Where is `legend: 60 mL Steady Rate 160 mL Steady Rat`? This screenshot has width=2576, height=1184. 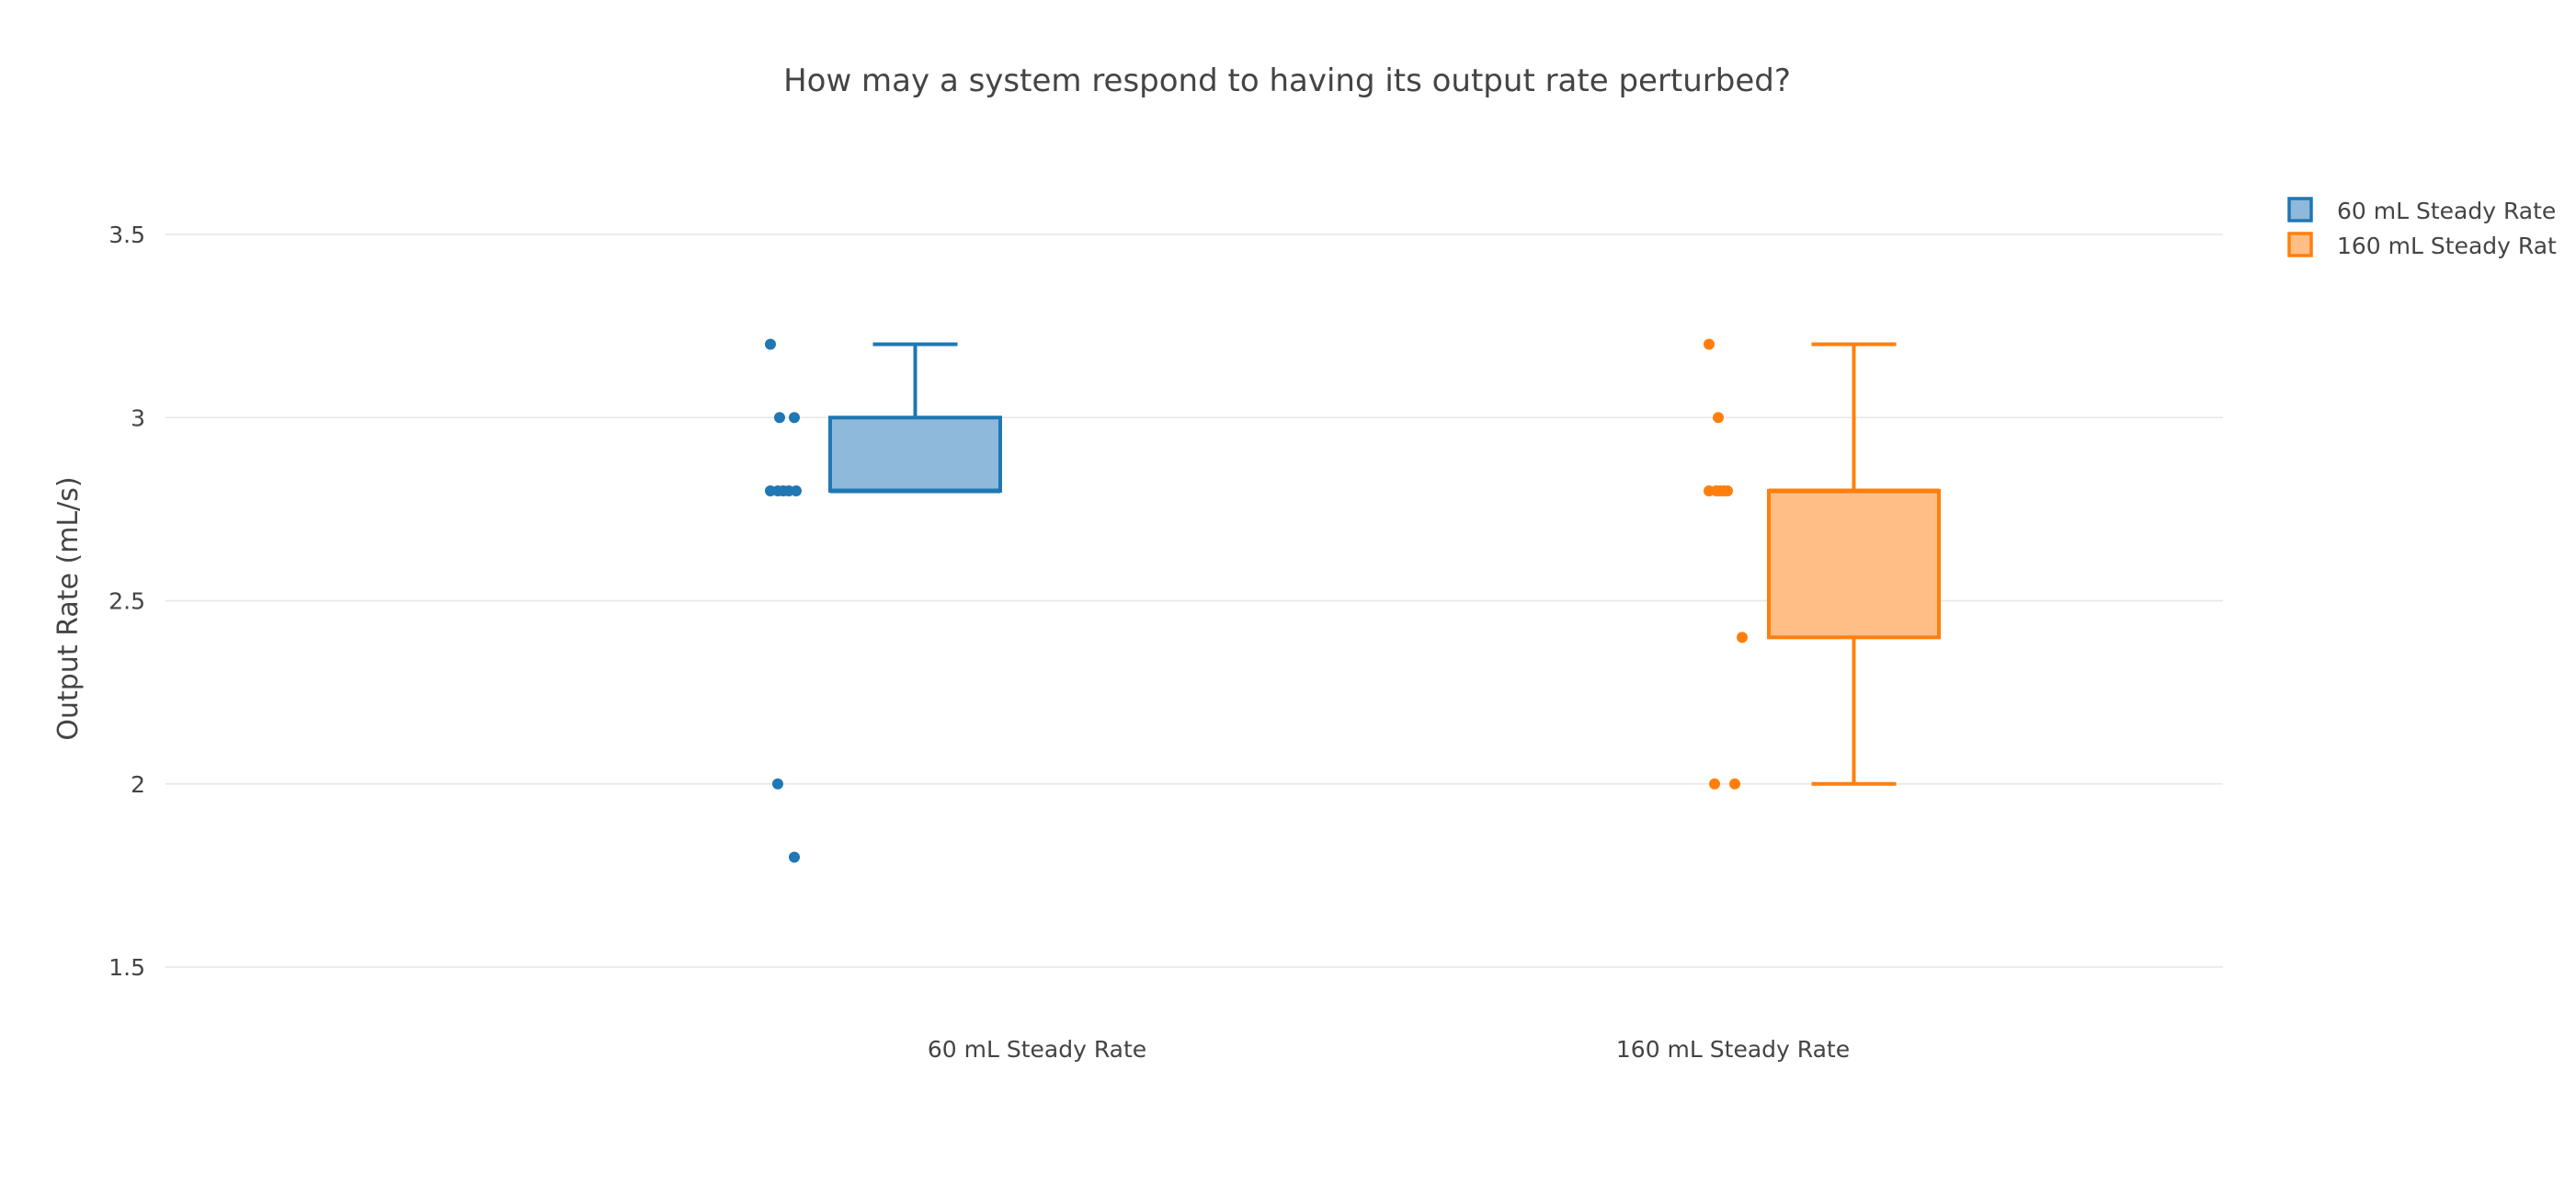 legend: 60 mL Steady Rate 160 mL Steady Rat is located at coordinates (2422, 228).